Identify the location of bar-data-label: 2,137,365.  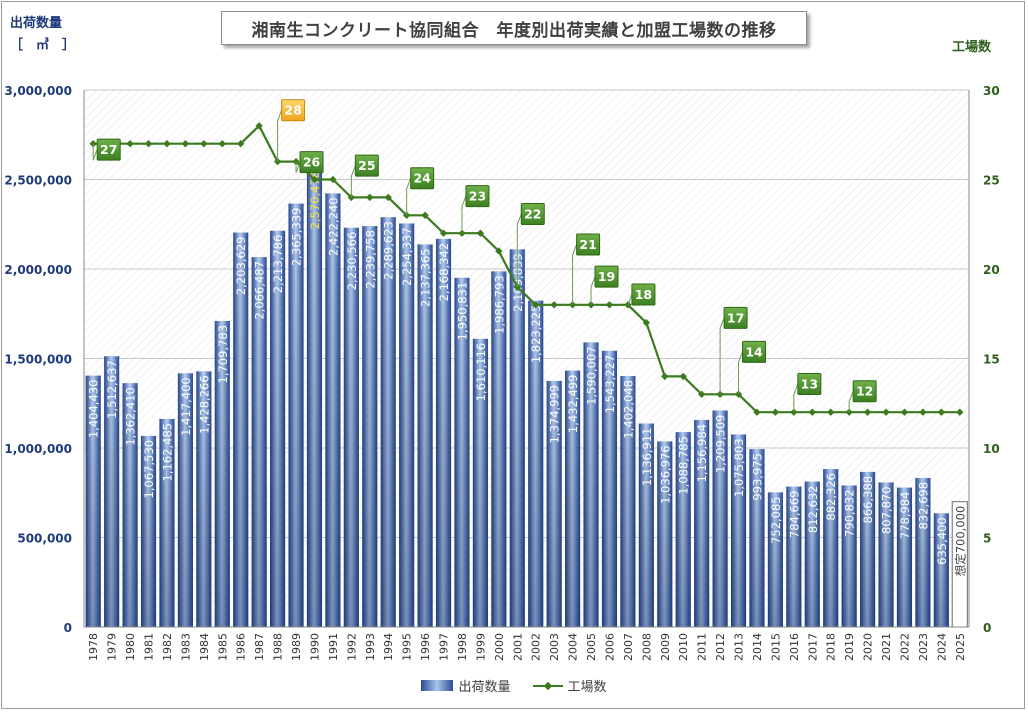
(426, 277).